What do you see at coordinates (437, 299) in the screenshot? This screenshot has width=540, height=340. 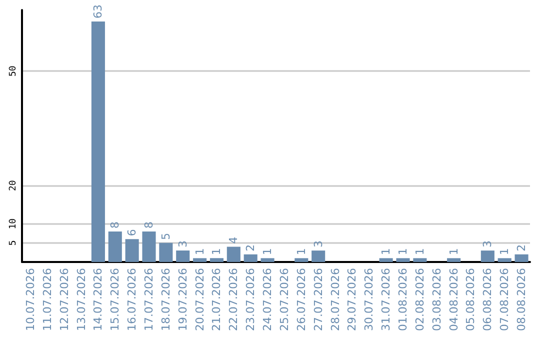 I see `x-tick-label: 03.08.2026` at bounding box center [437, 299].